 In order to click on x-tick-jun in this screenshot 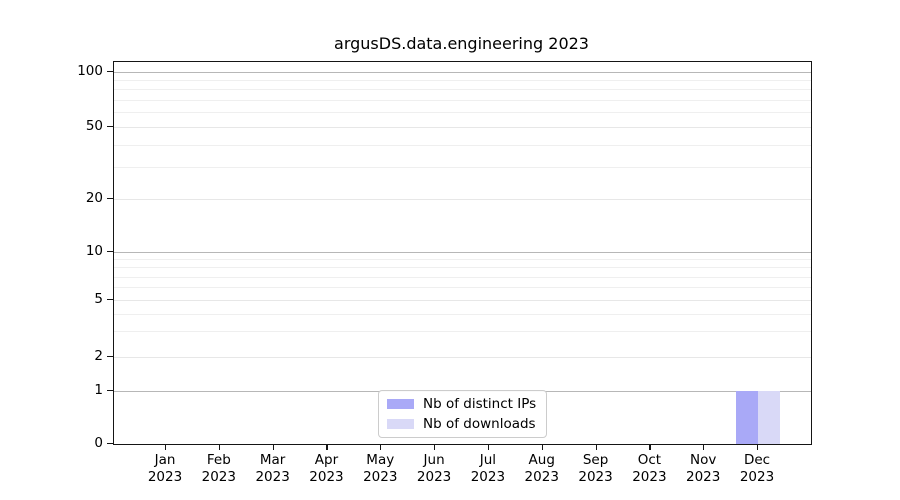, I will do `click(435, 447)`.